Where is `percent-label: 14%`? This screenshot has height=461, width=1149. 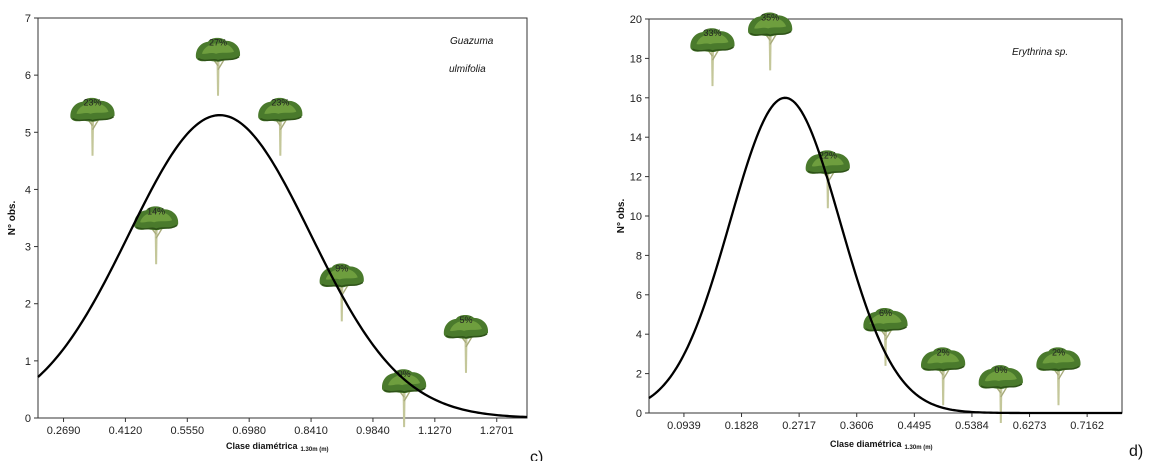
percent-label: 14% is located at coordinates (156, 211).